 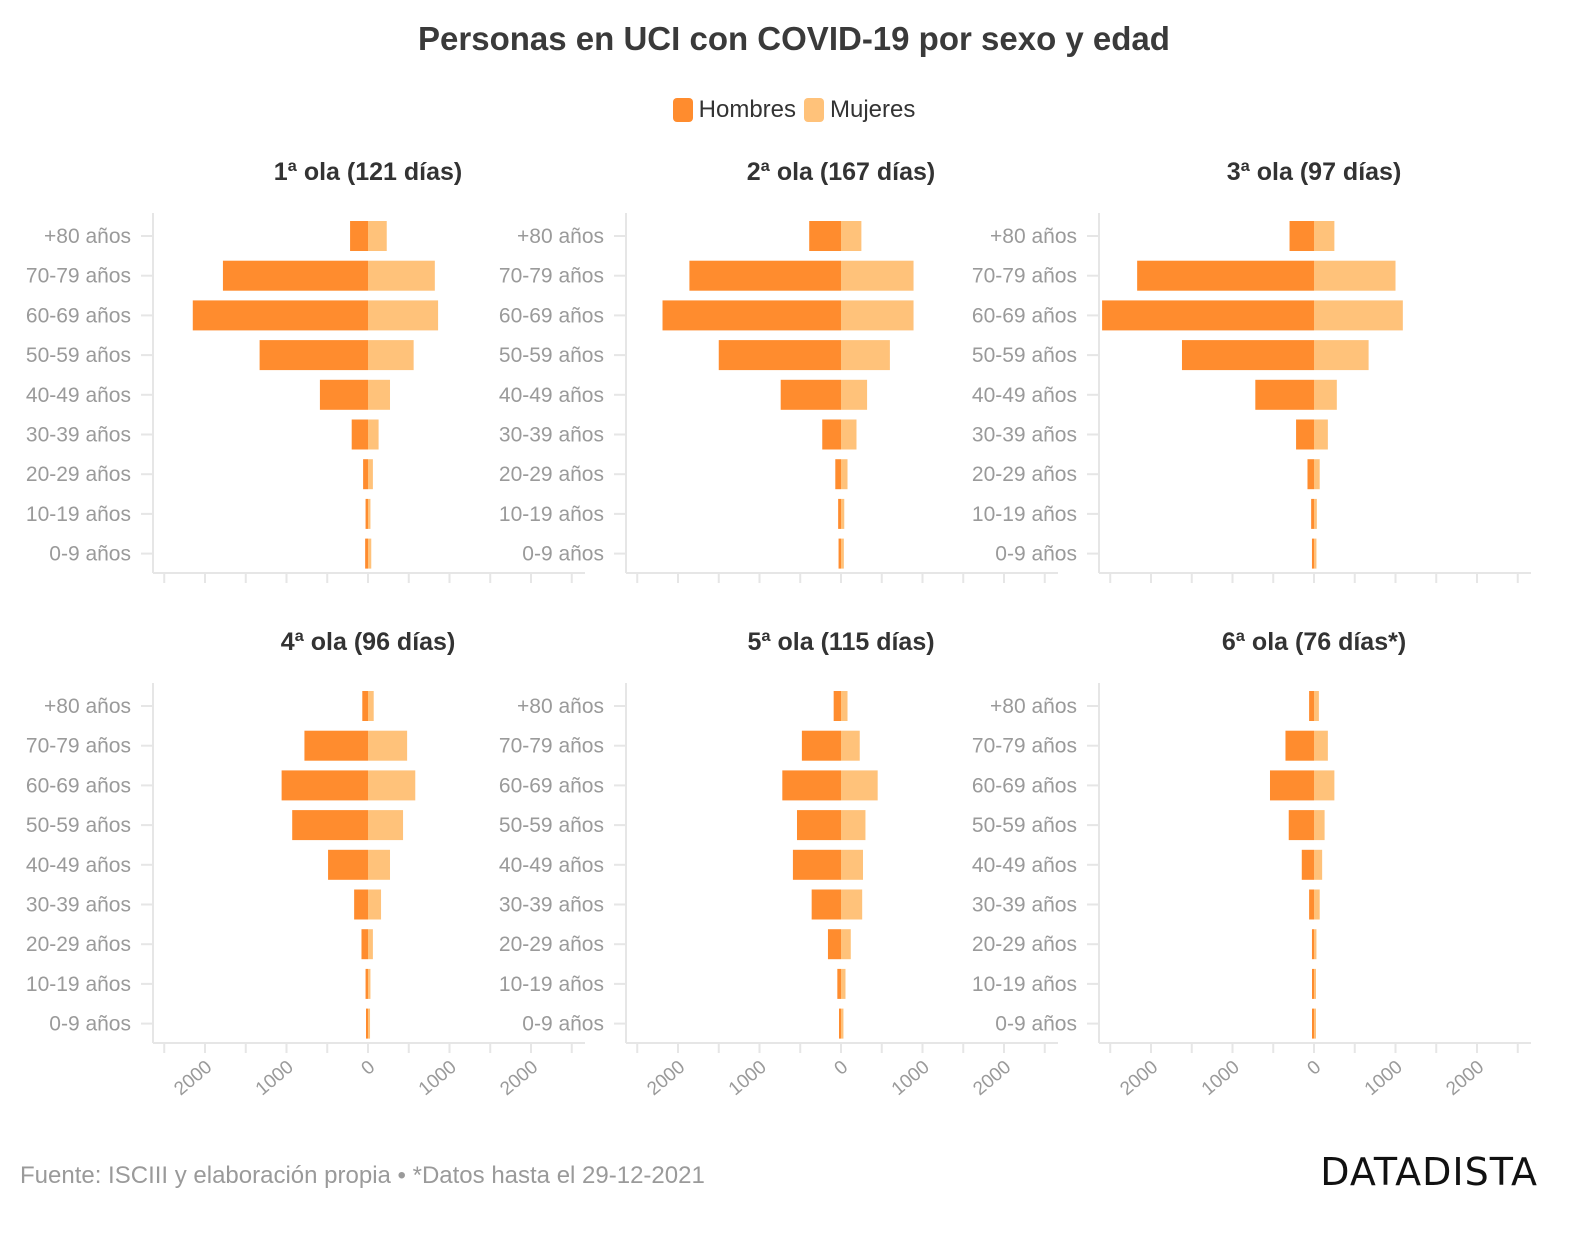 I want to click on legend-swatch-mujeres, so click(x=814, y=110).